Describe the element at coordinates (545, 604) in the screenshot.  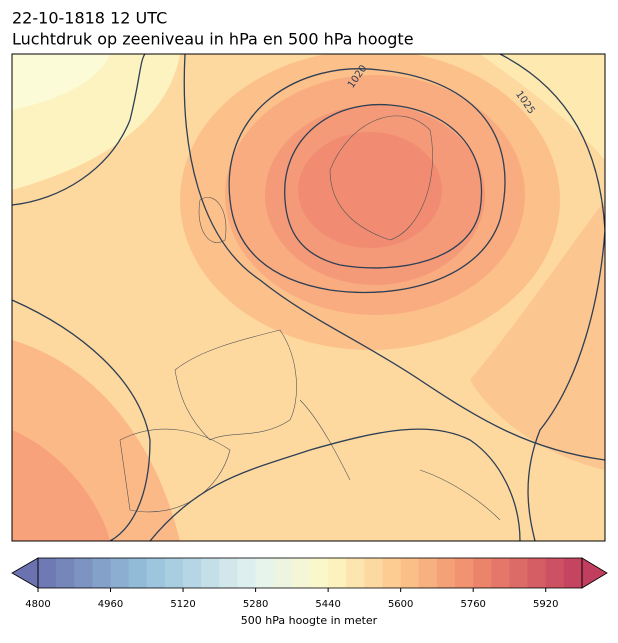
I see `colorbar-tick-label: 5920` at that location.